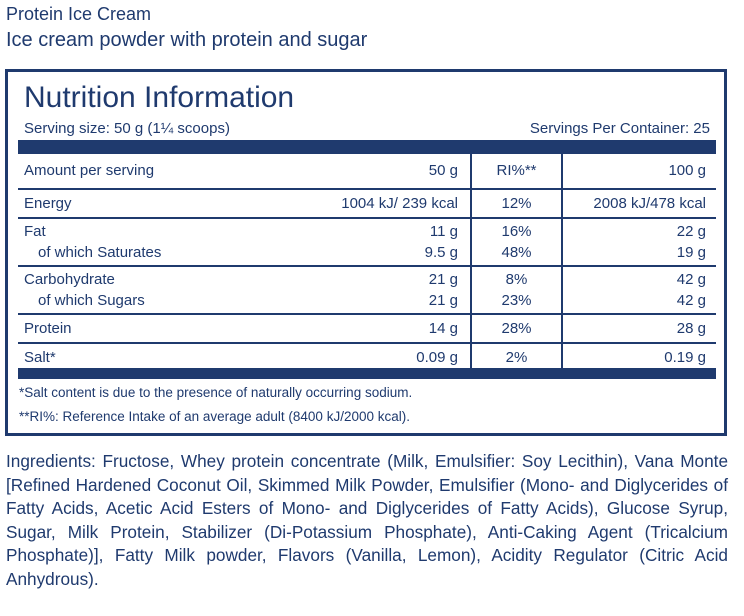  Describe the element at coordinates (138, 329) in the screenshot. I see `row-label: Protein` at that location.